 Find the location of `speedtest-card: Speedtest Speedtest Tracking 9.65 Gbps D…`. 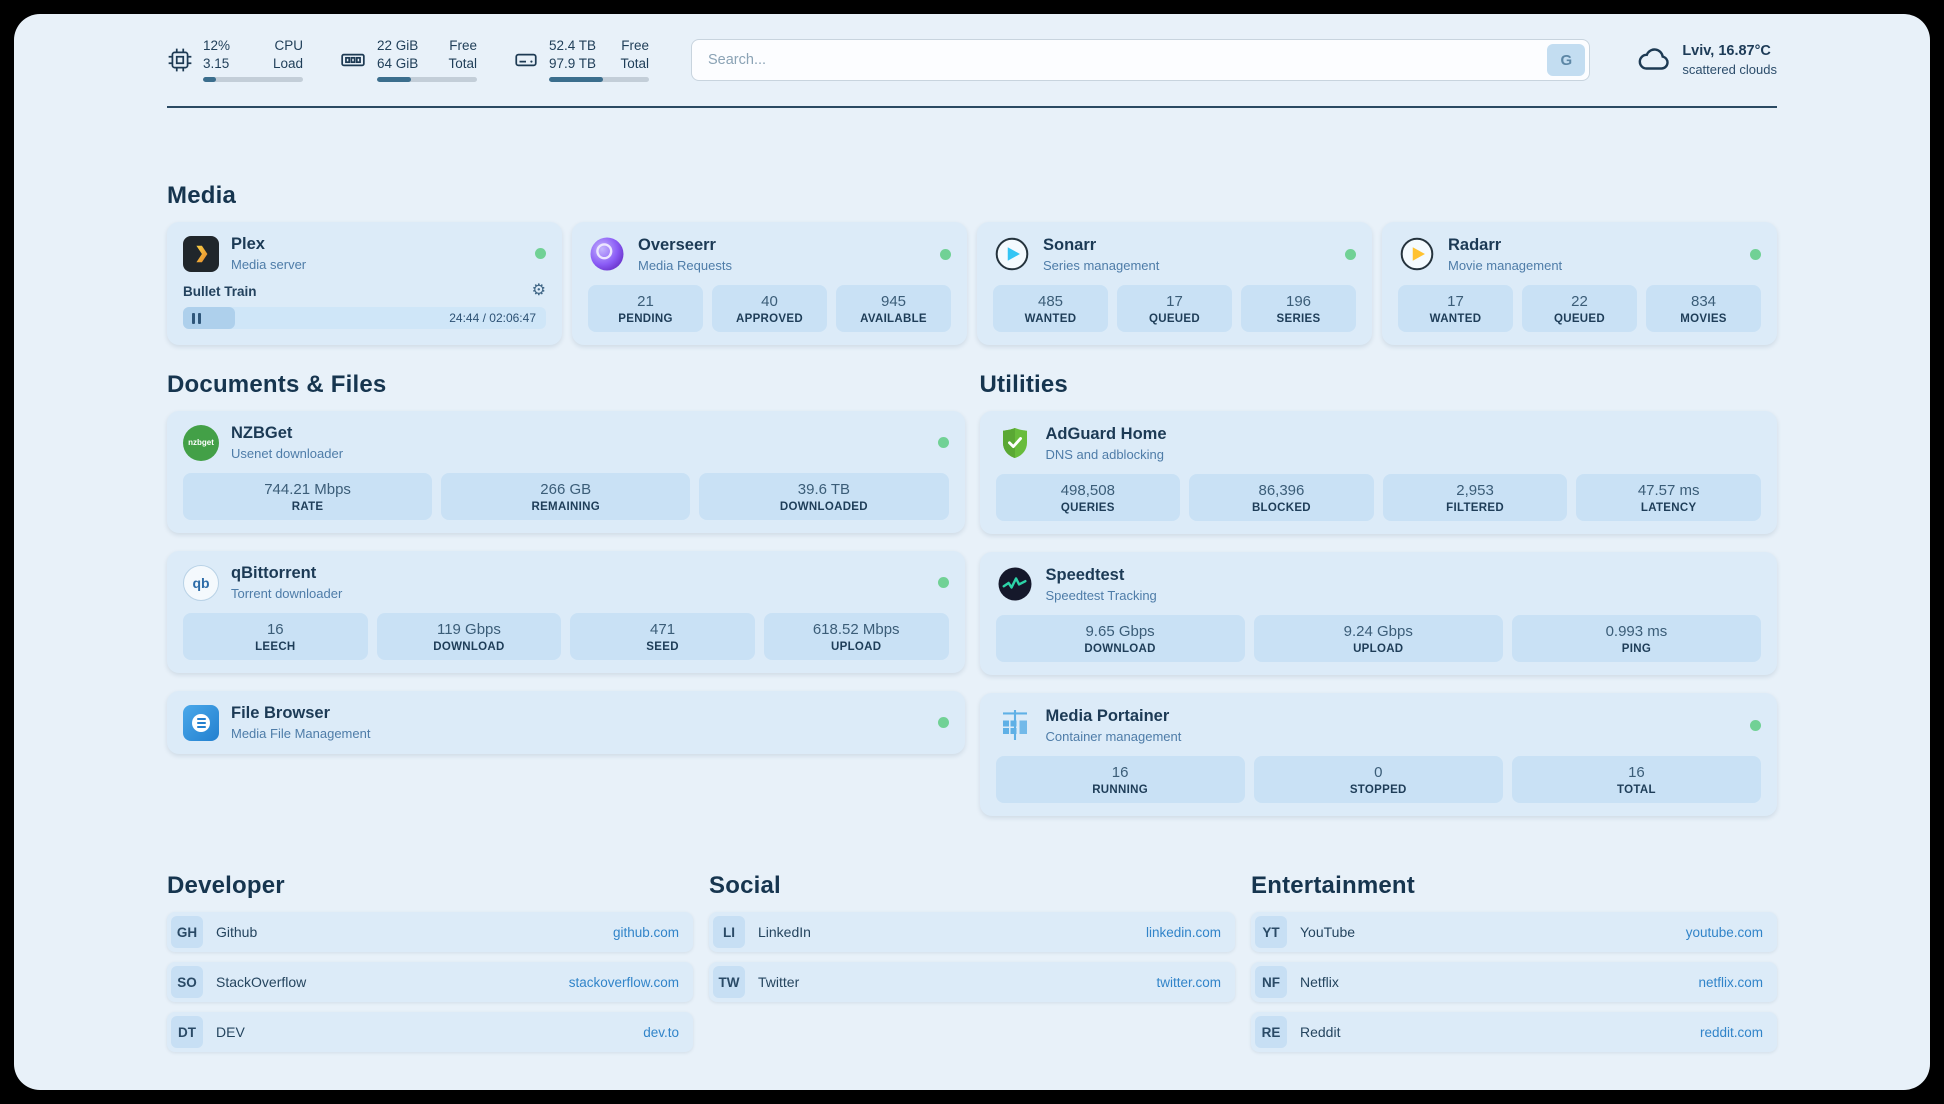

speedtest-card: Speedtest Speedtest Tracking 9.65 Gbps D… is located at coordinates (1378, 613).